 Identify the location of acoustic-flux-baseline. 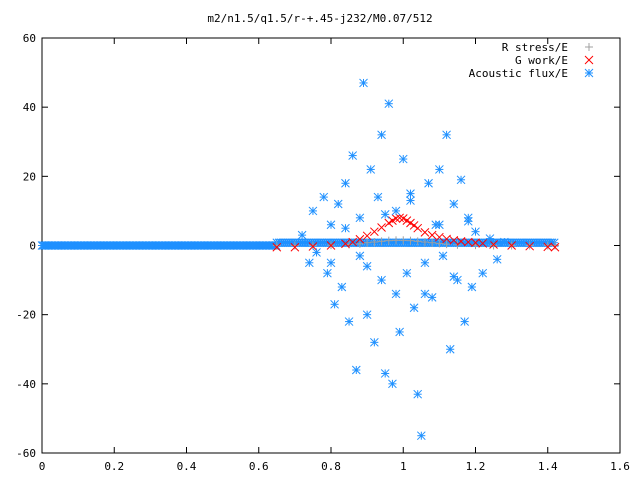
(298, 244).